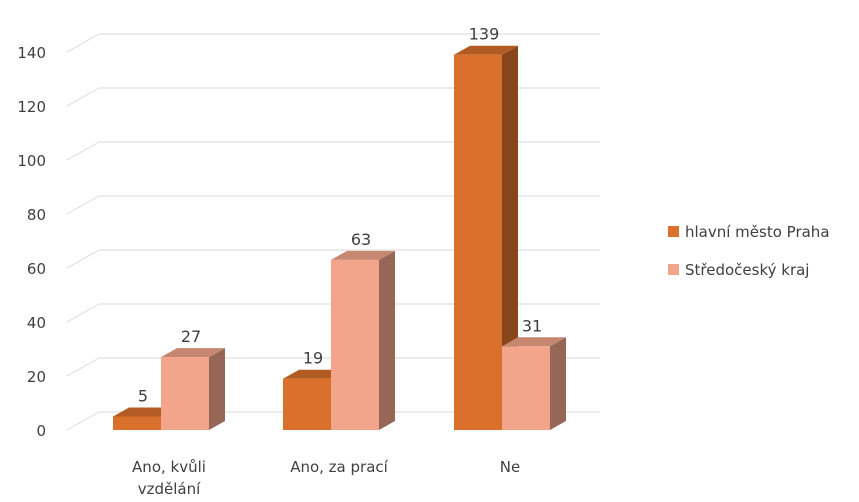 The image size is (859, 502). What do you see at coordinates (191, 336) in the screenshot?
I see `data-label: 27` at bounding box center [191, 336].